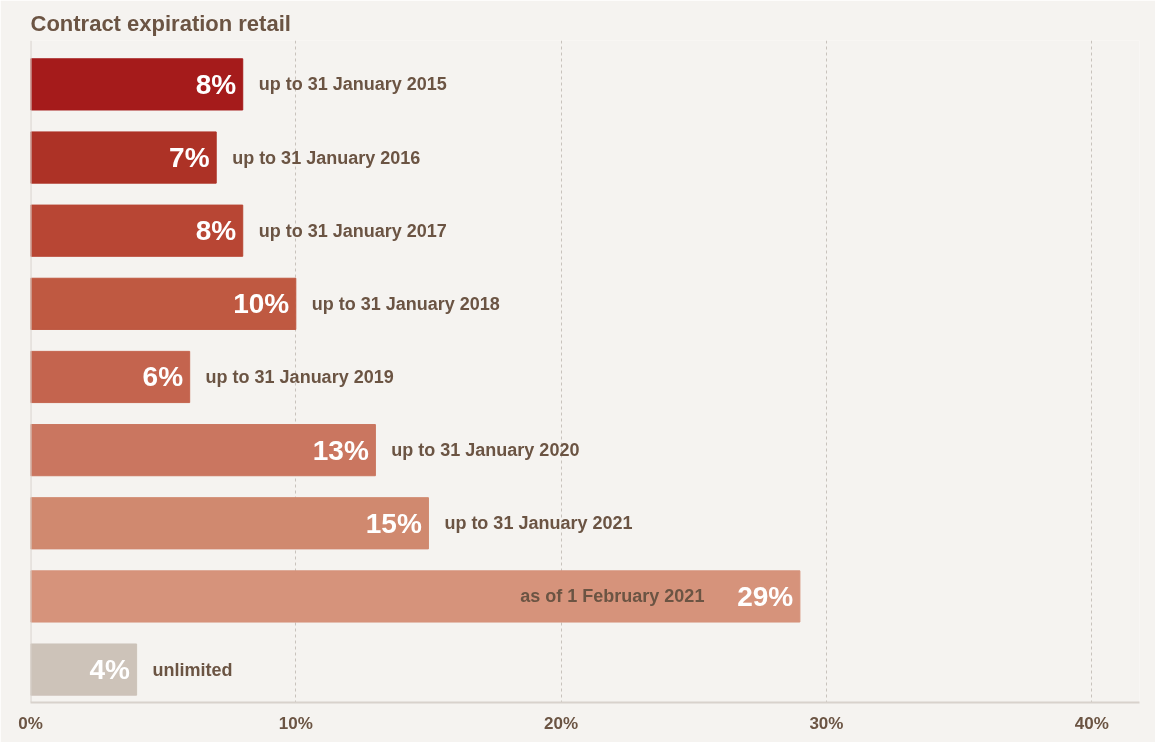 The image size is (1155, 742). What do you see at coordinates (299, 376) in the screenshot?
I see `y-tick-label: up to 31 January 2019` at bounding box center [299, 376].